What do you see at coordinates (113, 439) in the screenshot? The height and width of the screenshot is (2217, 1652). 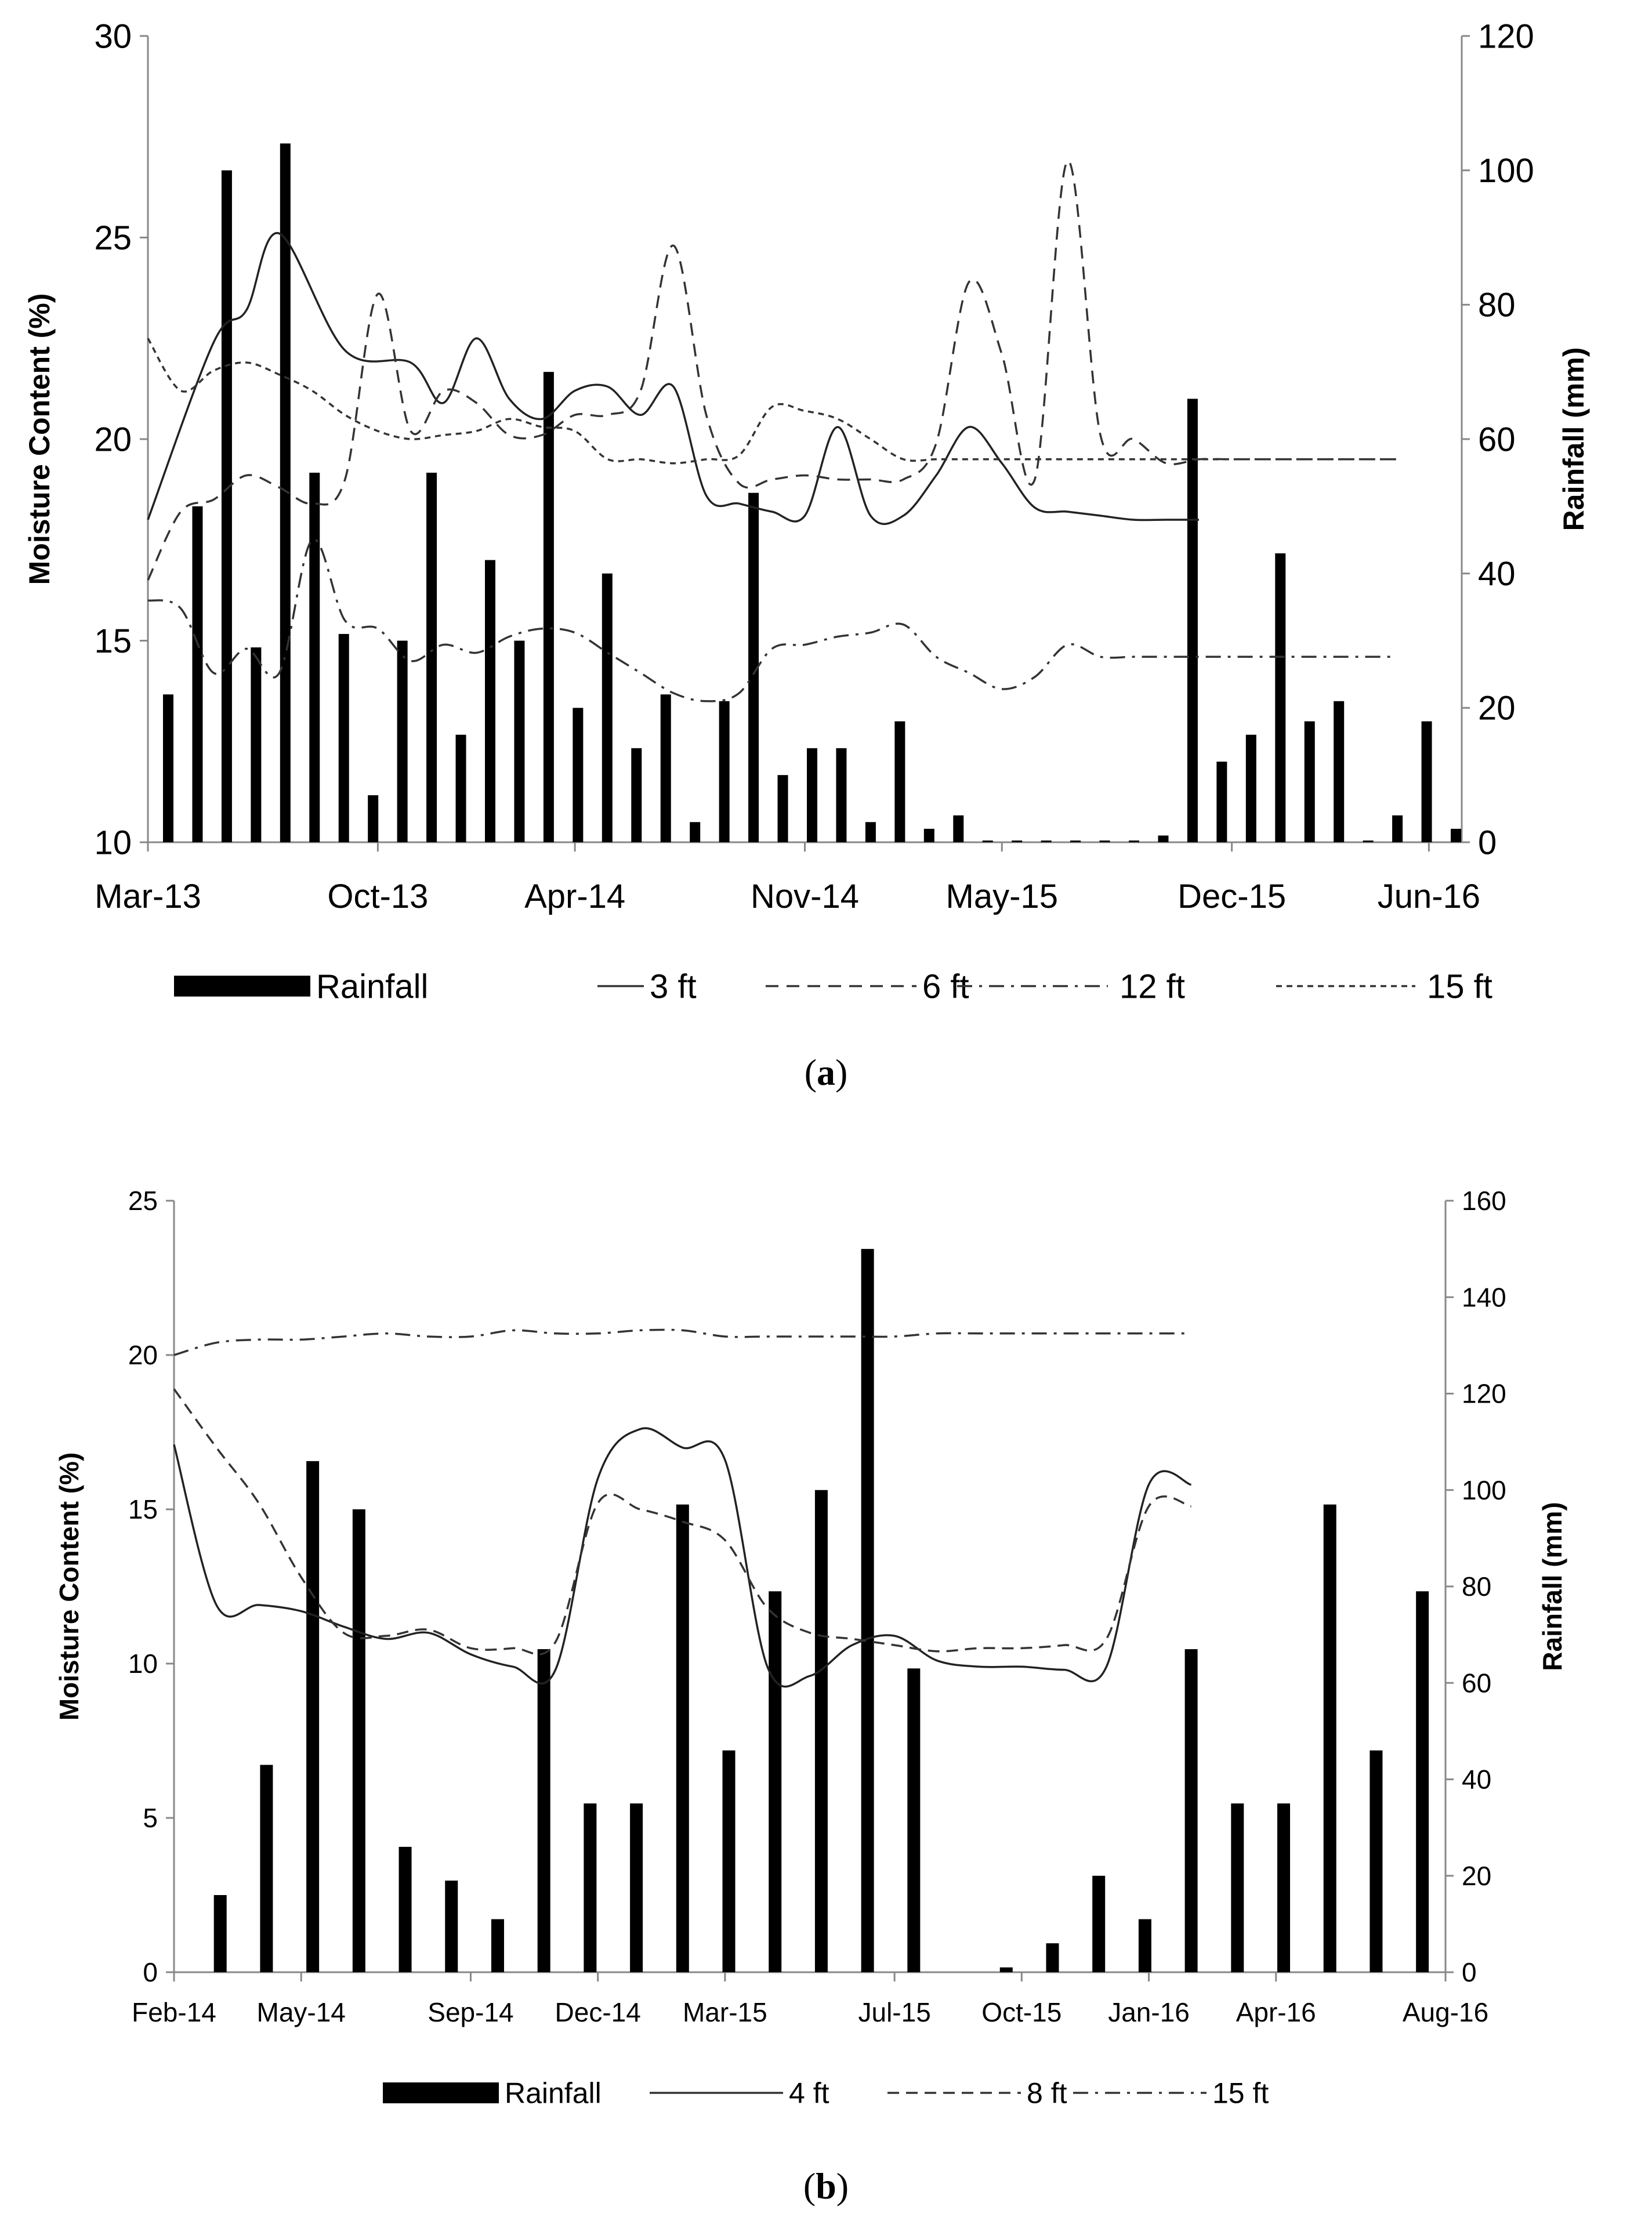 I see `y-tick-label: 20` at bounding box center [113, 439].